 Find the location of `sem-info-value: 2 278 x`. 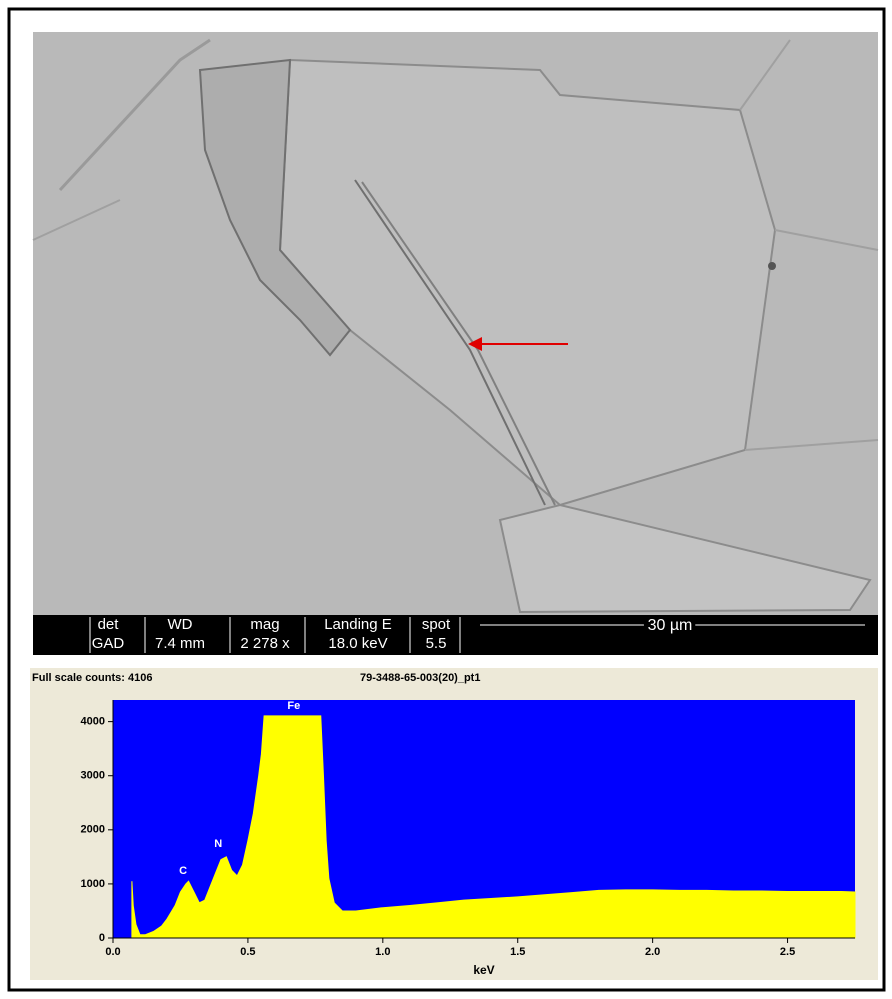

sem-info-value: 2 278 x is located at coordinates (265, 643).